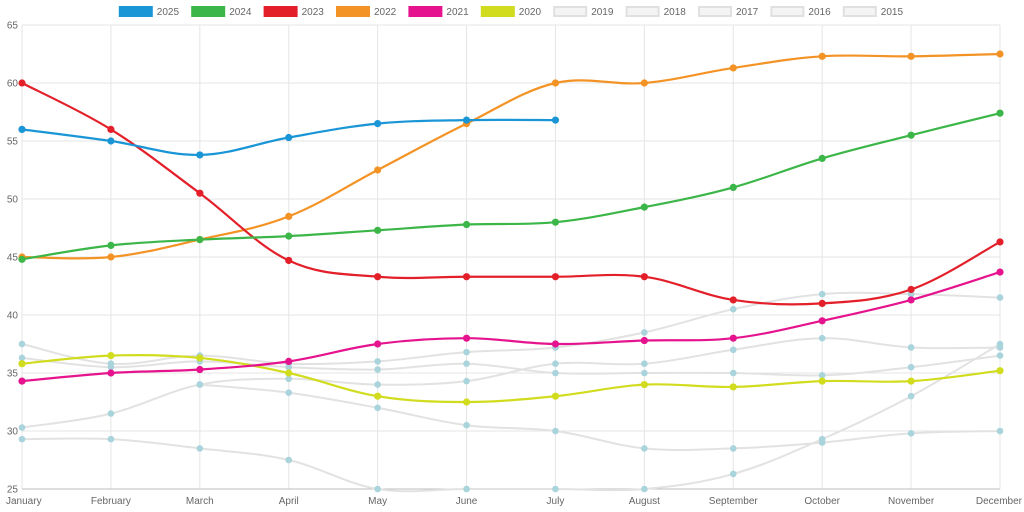  Describe the element at coordinates (656, 12) in the screenshot. I see `legend-item-2018: 2018` at that location.